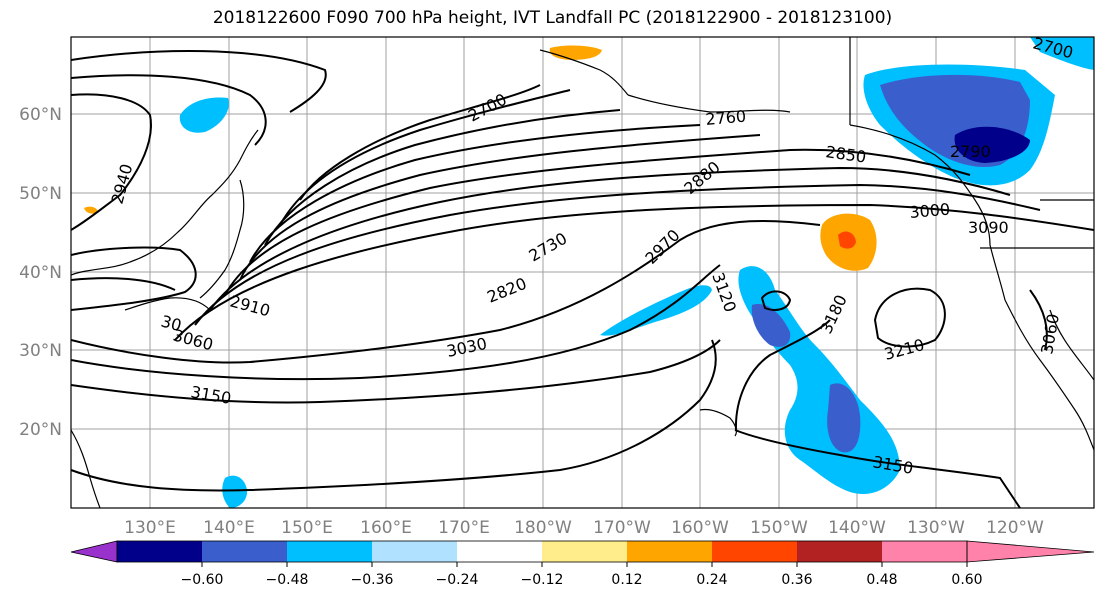 This screenshot has width=1105, height=601. Describe the element at coordinates (171, 324) in the screenshot. I see `contour-label: 30` at that location.